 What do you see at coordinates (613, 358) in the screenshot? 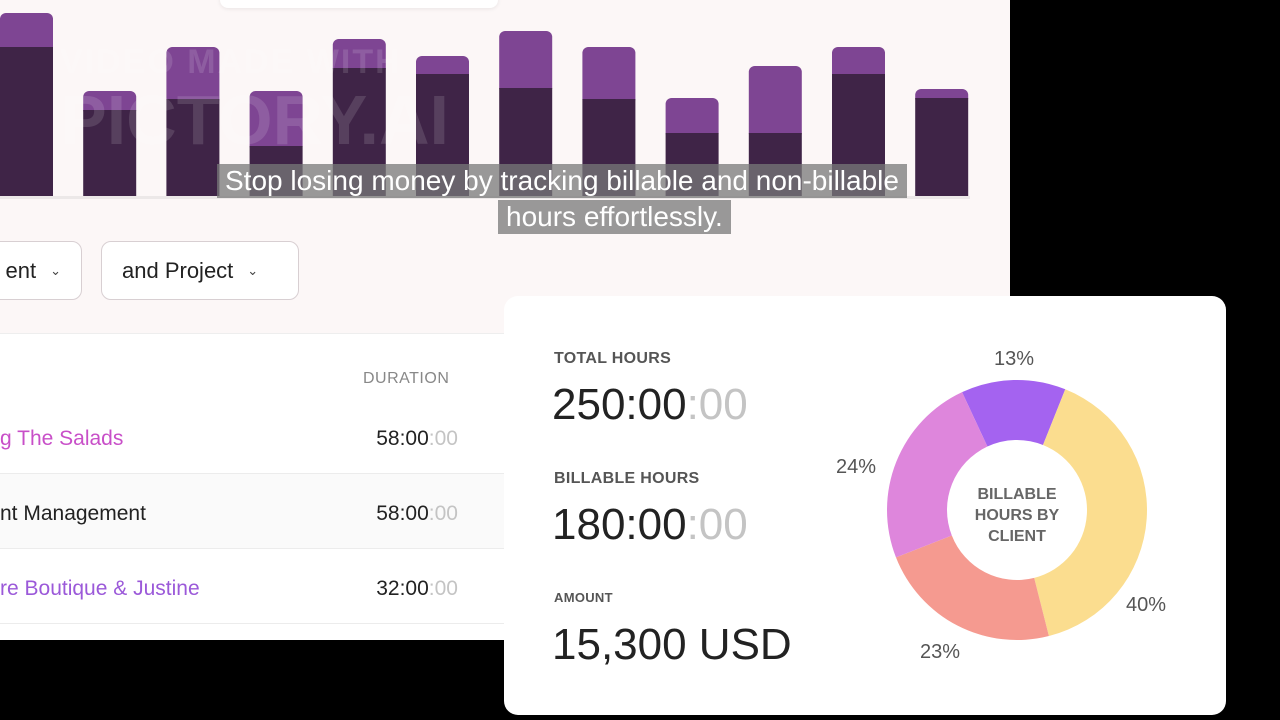
I see `total-hours-label: TOTAL HOURS` at bounding box center [613, 358].